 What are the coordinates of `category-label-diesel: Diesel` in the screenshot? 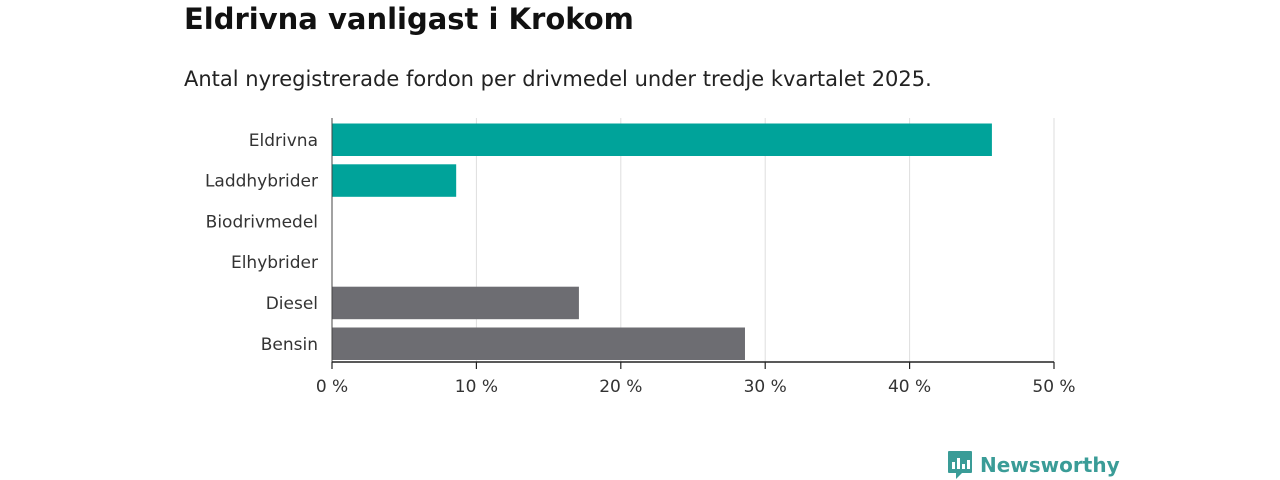 It's located at (292, 304).